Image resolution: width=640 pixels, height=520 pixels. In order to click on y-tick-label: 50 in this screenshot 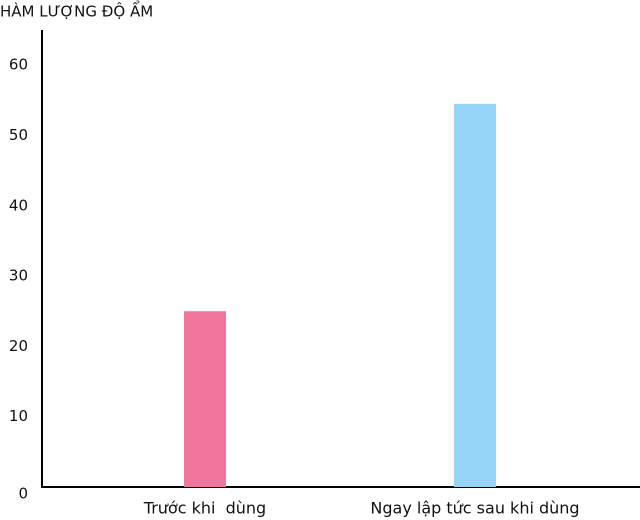, I will do `click(18, 135)`.